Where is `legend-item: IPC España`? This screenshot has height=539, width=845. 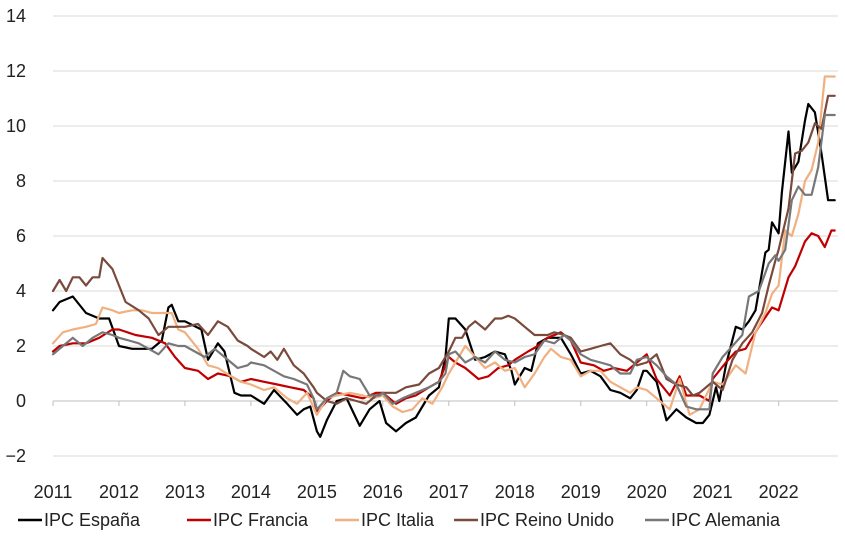
legend-item: IPC España is located at coordinates (79, 520).